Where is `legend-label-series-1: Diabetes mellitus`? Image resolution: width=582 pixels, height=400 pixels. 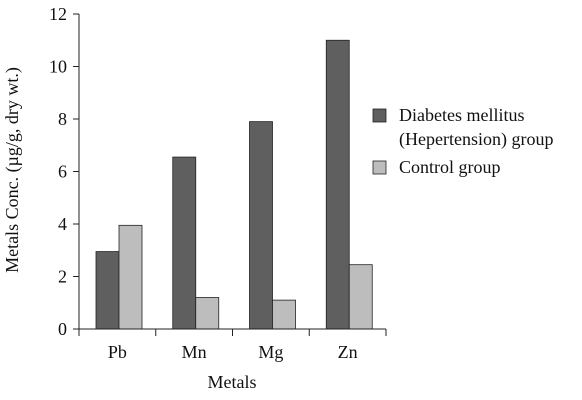 legend-label-series-1: Diabetes mellitus is located at coordinates (461, 115).